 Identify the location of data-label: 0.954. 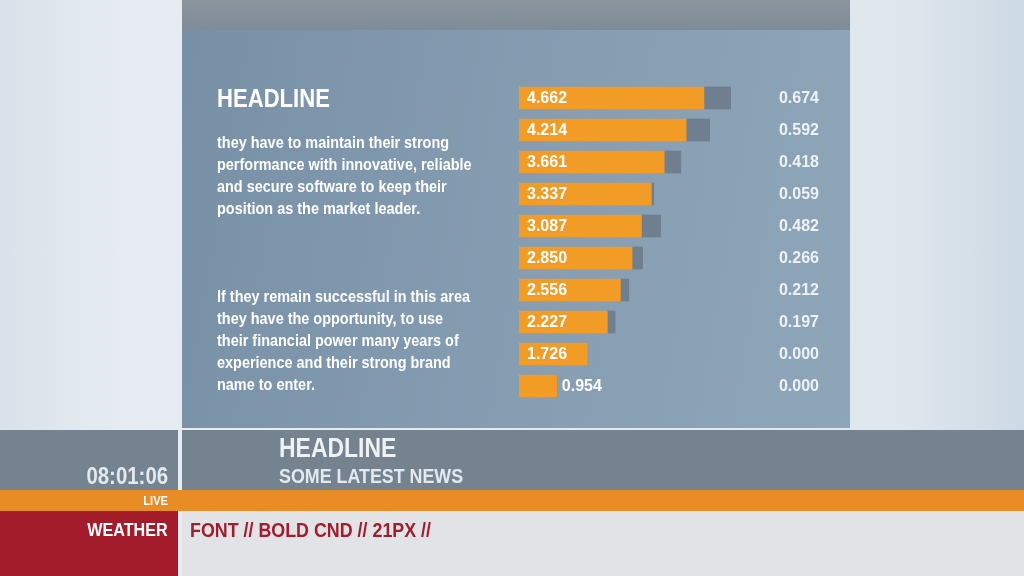
(581, 386).